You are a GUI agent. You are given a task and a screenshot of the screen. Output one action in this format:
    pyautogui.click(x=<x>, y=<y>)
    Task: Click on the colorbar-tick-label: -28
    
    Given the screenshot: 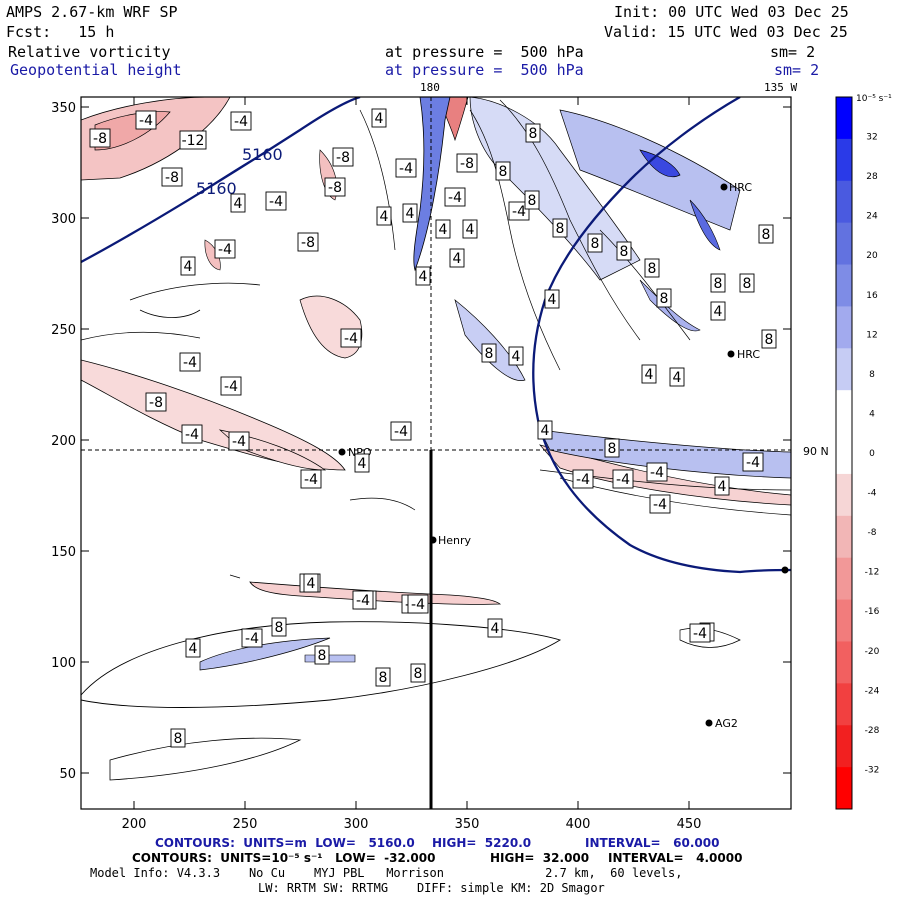 What is the action you would take?
    pyautogui.click(x=872, y=731)
    